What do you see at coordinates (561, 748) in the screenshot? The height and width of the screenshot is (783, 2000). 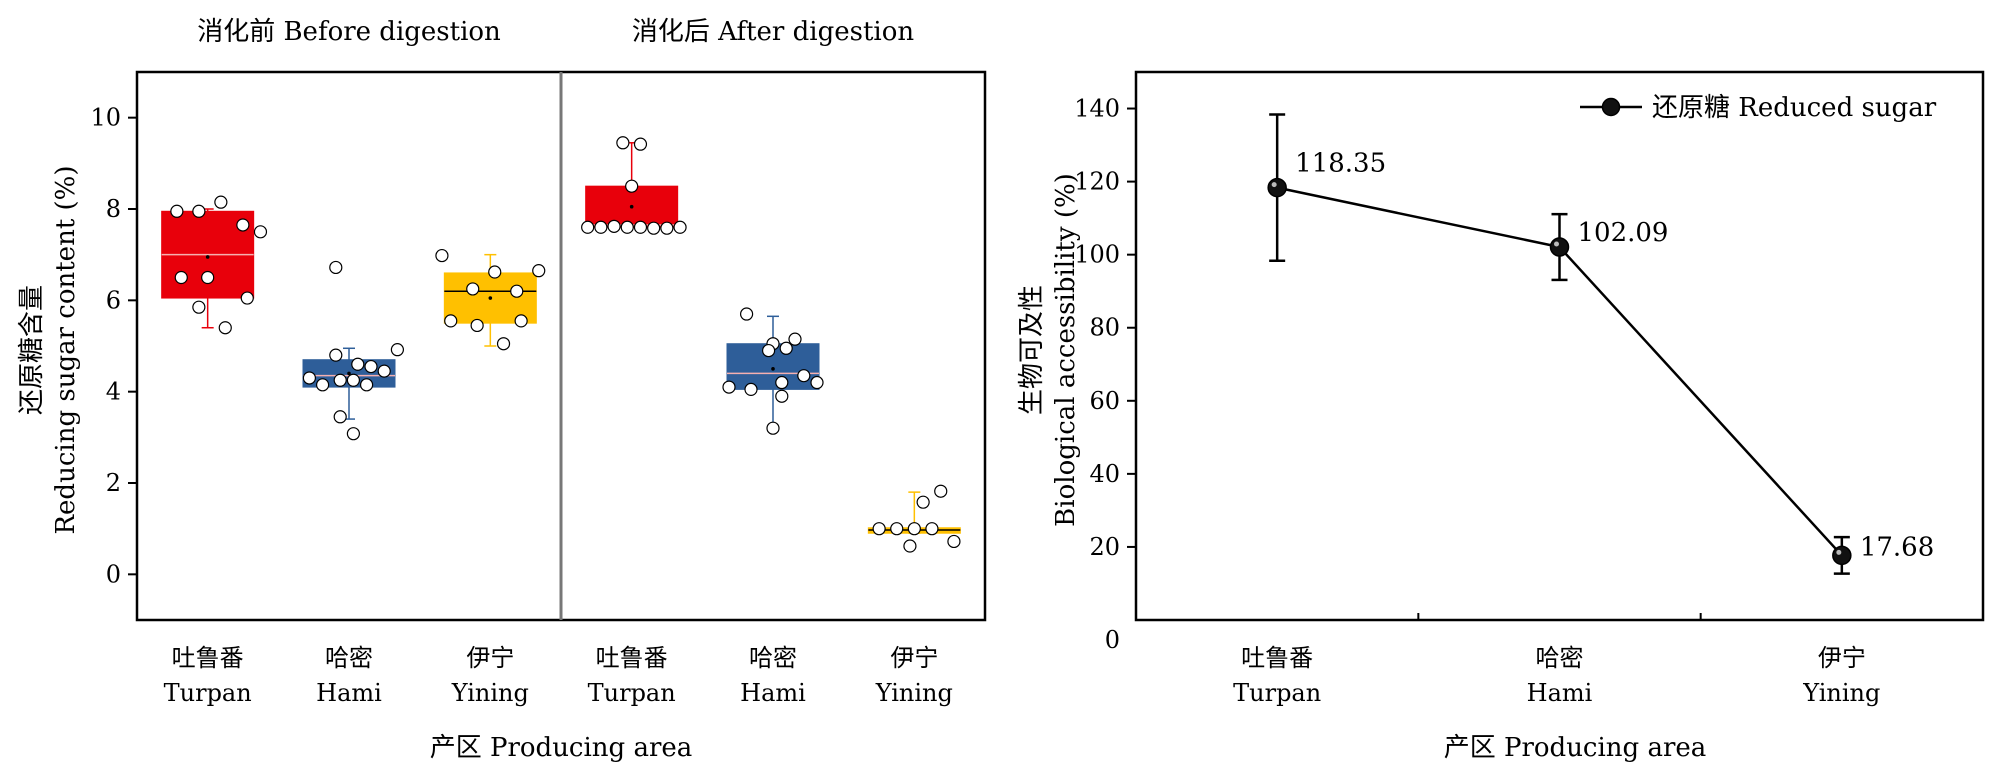 I see `left-x-axis-label: 产区 Producing area` at bounding box center [561, 748].